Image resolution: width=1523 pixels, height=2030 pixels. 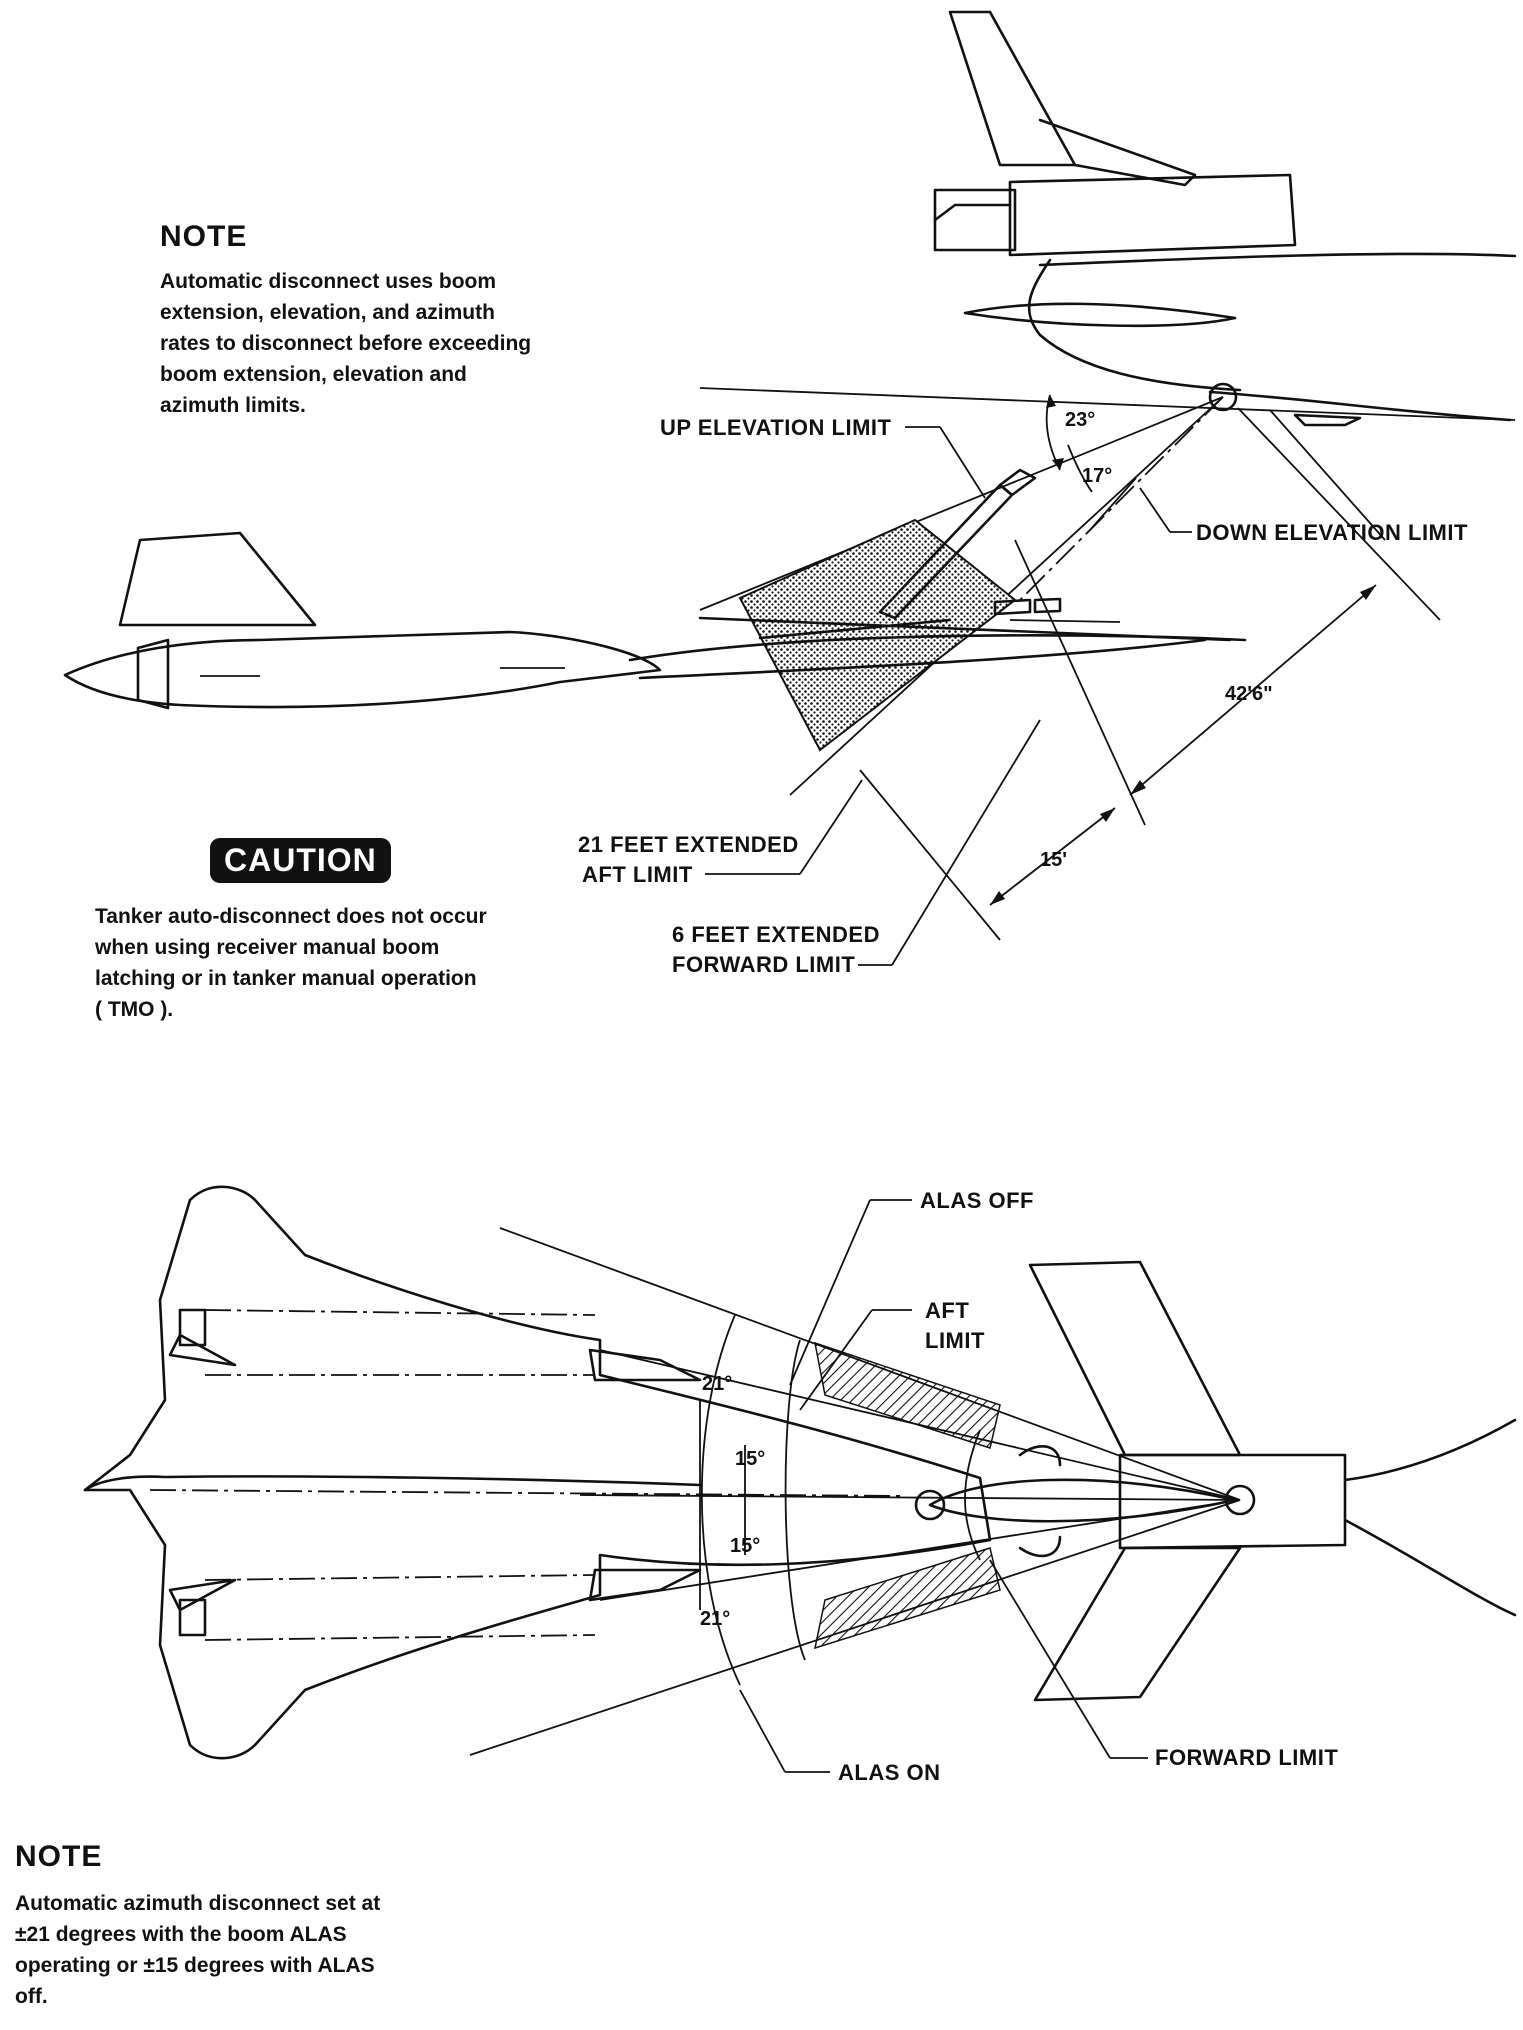 What do you see at coordinates (233, 405) in the screenshot?
I see `note-top-line-5: azimuth limits.` at bounding box center [233, 405].